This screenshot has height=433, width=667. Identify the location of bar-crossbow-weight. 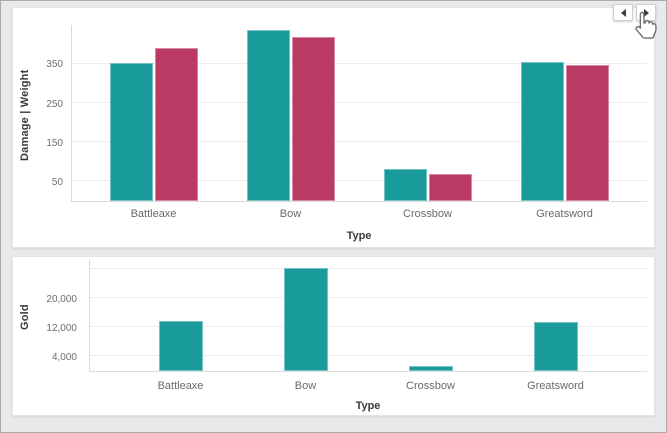
(450, 187).